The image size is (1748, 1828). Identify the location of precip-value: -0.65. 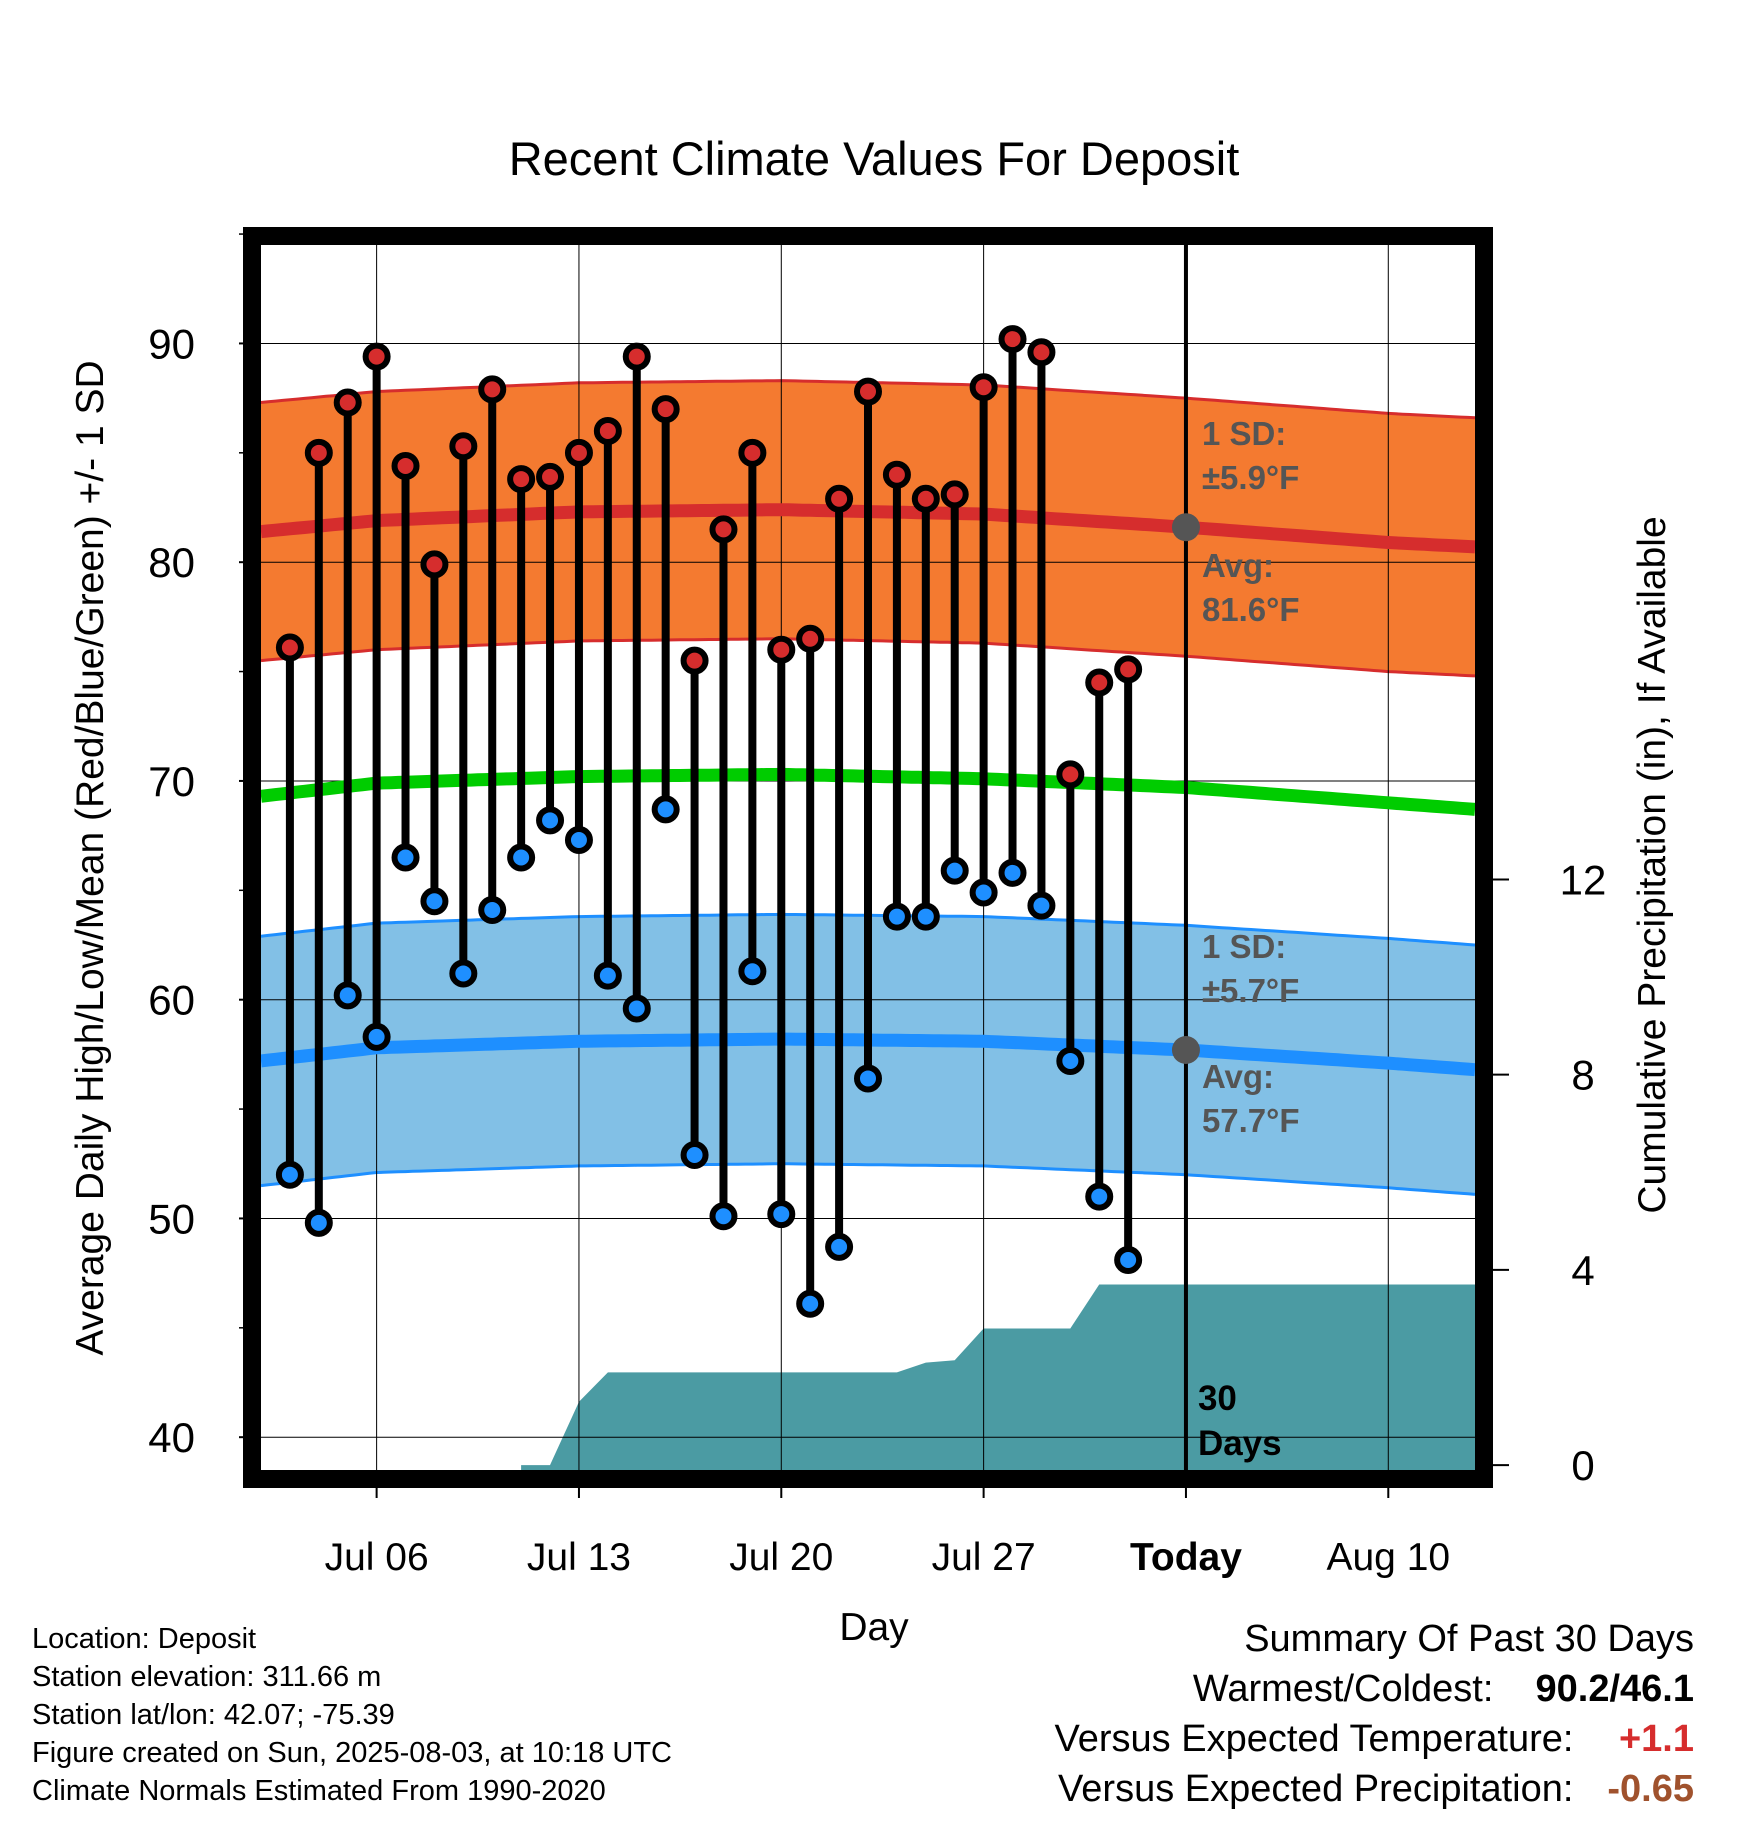
(1650, 1789).